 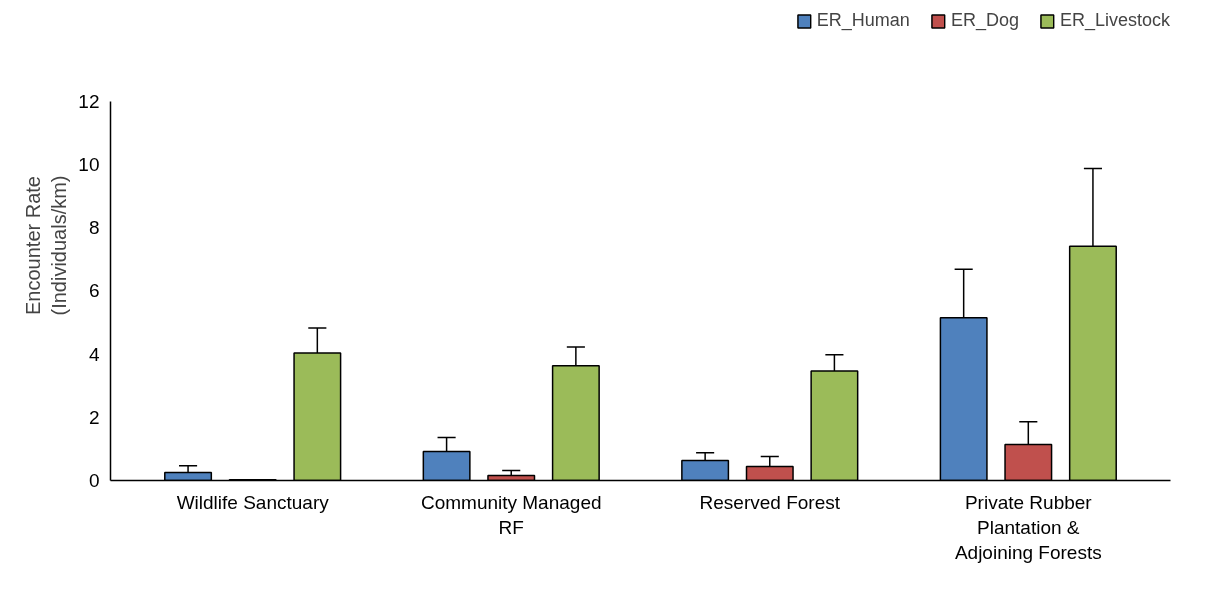 I want to click on x-tick-label: Community Managed RF, so click(x=511, y=514).